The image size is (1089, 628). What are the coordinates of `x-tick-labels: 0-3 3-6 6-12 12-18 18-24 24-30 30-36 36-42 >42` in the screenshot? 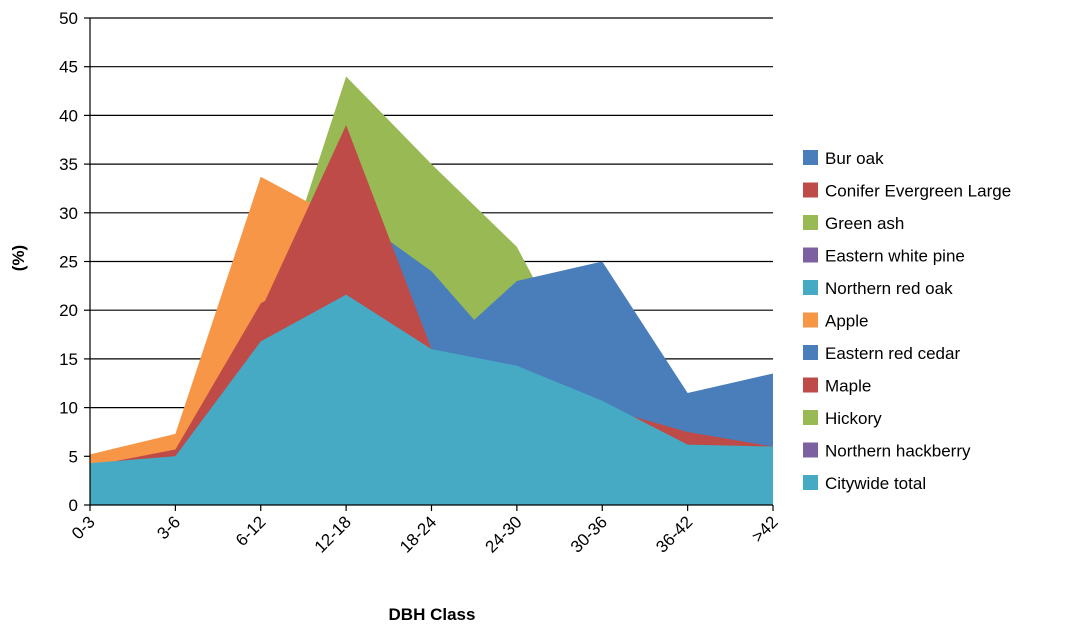 It's located at (425, 534).